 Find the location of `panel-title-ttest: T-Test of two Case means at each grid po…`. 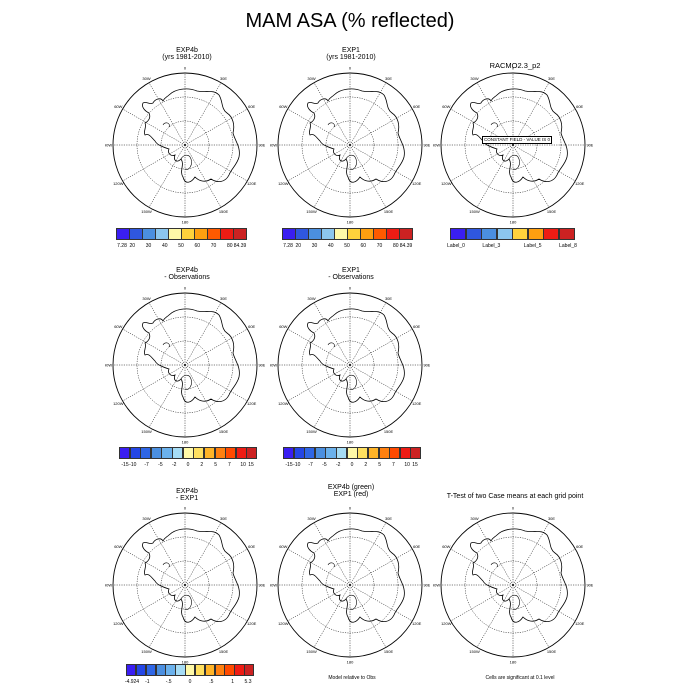

panel-title-ttest: T-Test of two Case means at each grid po… is located at coordinates (515, 496).